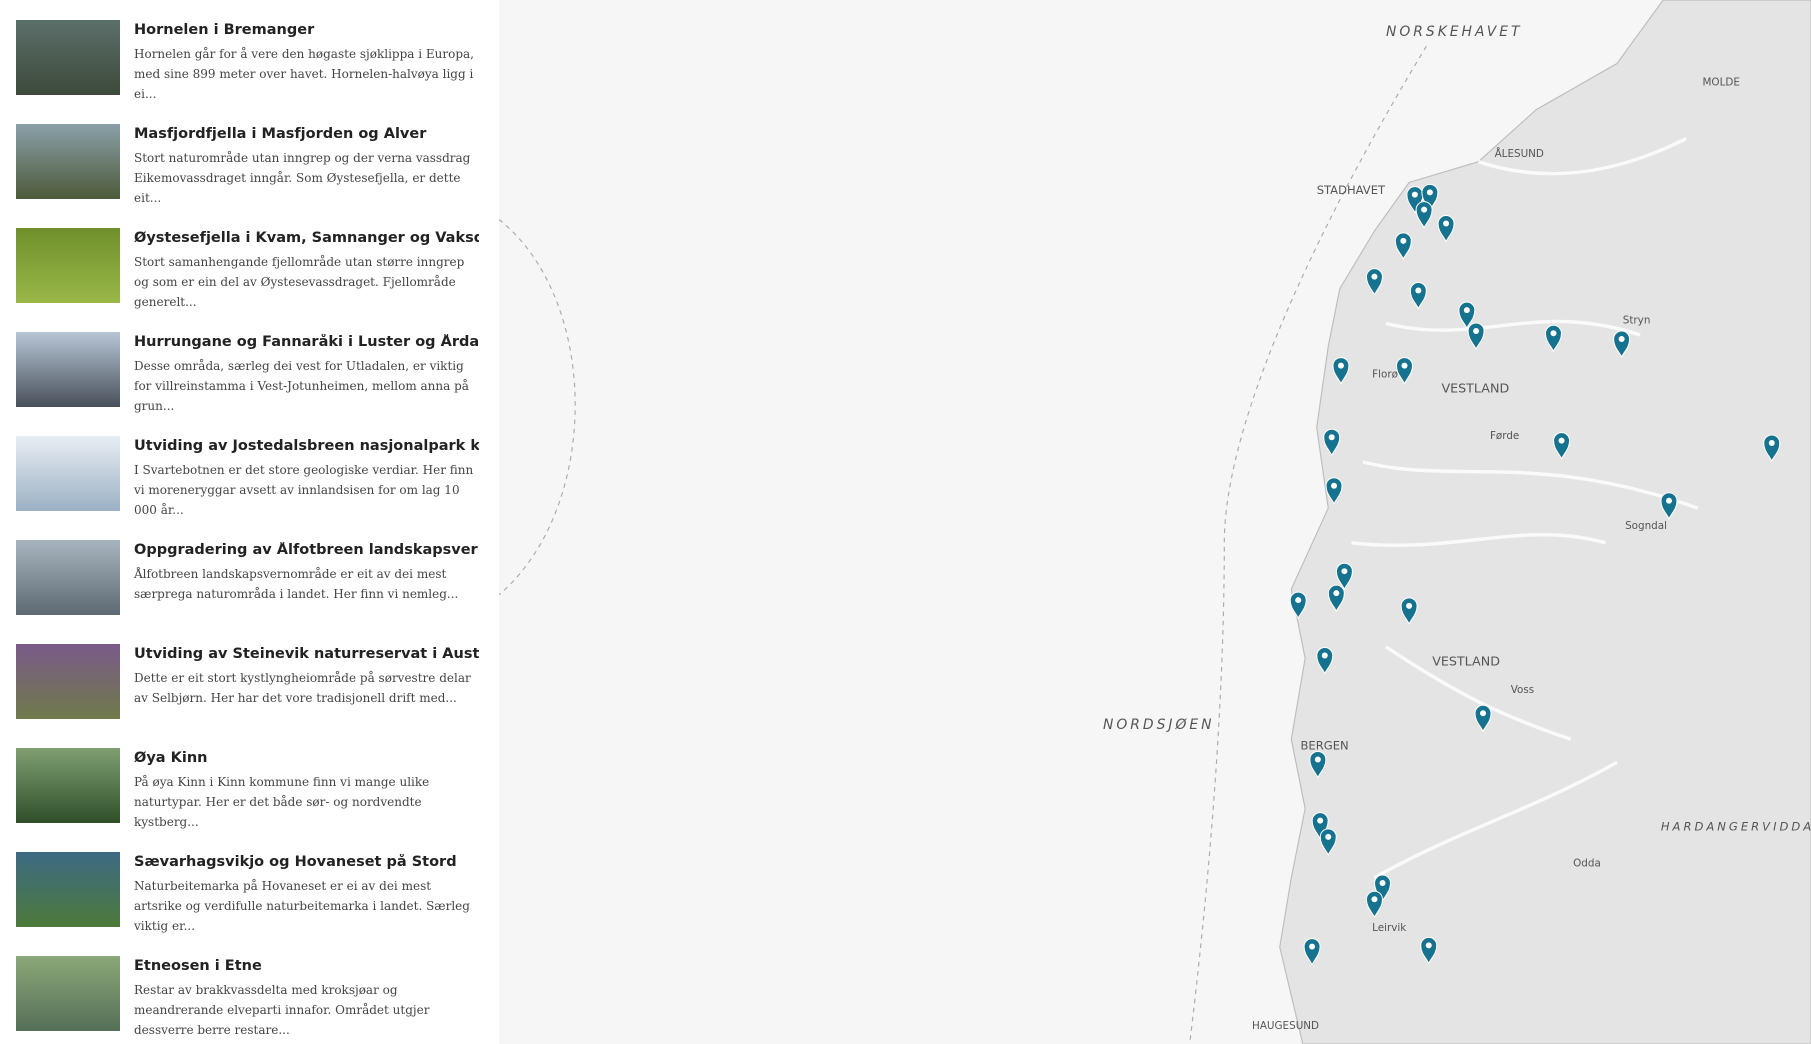 The width and height of the screenshot is (1811, 1044). Describe the element at coordinates (1720, 82) in the screenshot. I see `map-label: MOLDE` at that location.